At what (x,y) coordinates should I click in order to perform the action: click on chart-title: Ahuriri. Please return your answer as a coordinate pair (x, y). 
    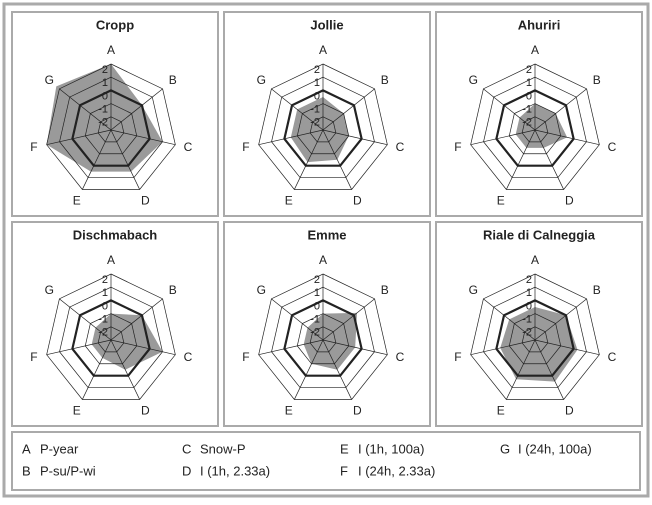
    Looking at the image, I should click on (539, 24).